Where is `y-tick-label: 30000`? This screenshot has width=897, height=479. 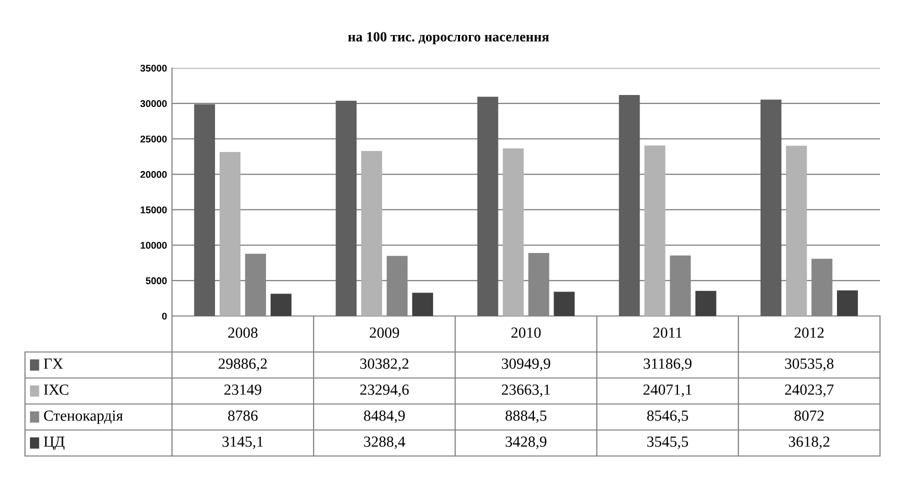
y-tick-label: 30000 is located at coordinates (153, 104).